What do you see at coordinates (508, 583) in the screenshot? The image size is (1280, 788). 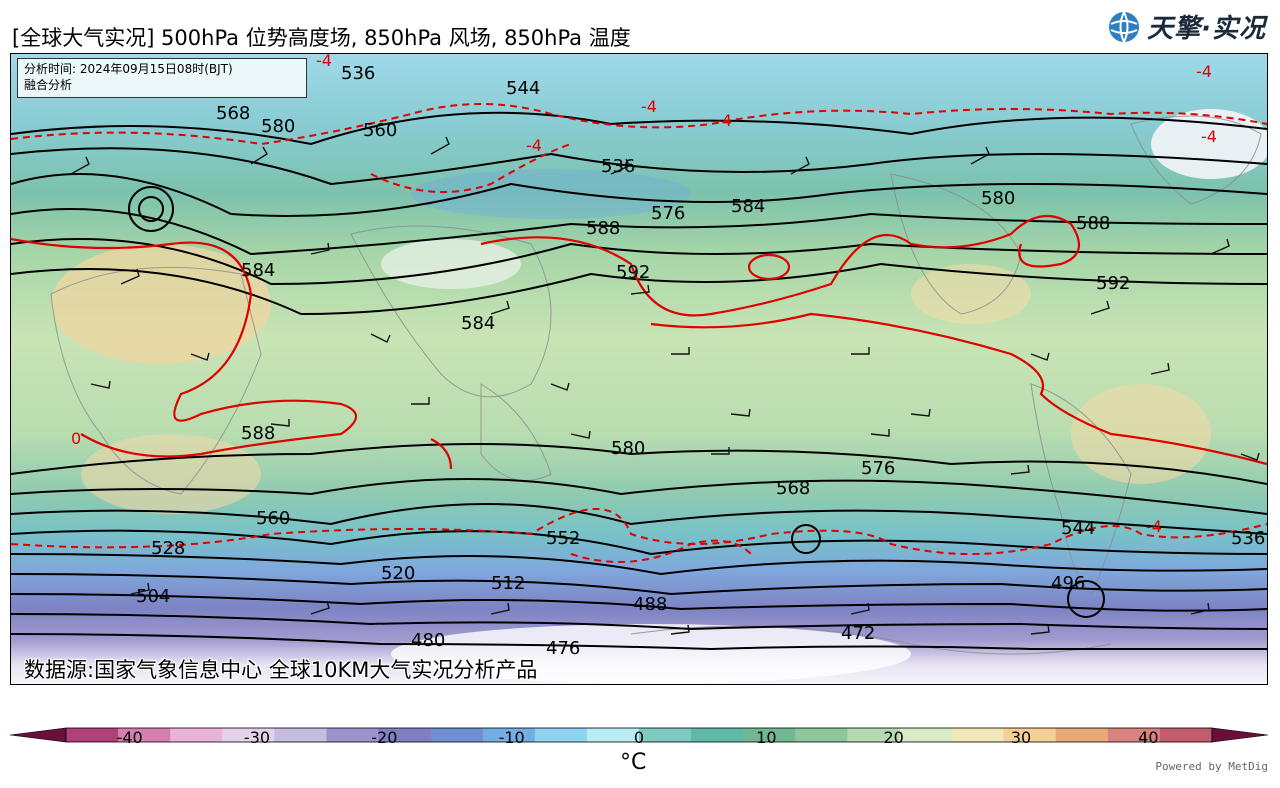 I see `contour-label: 512` at bounding box center [508, 583].